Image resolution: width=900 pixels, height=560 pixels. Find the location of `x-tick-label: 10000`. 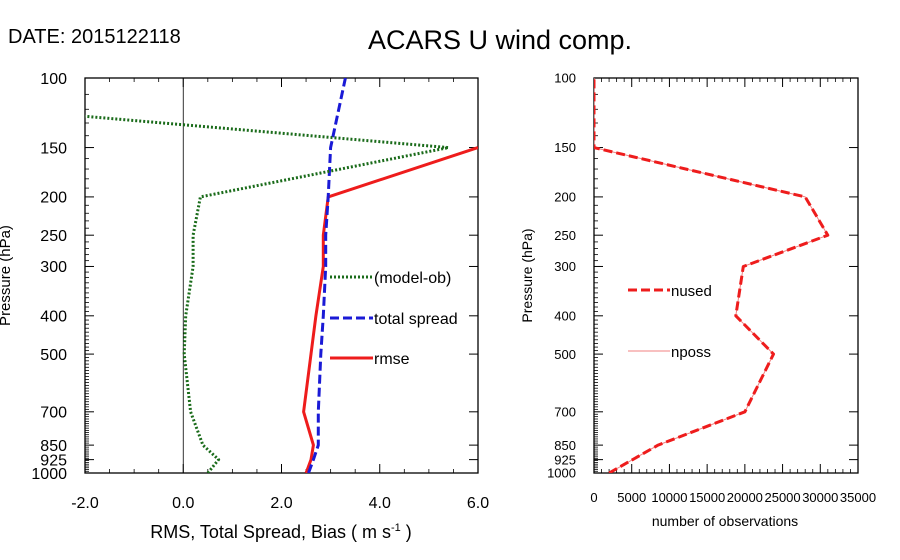

x-tick-label: 10000 is located at coordinates (669, 497).